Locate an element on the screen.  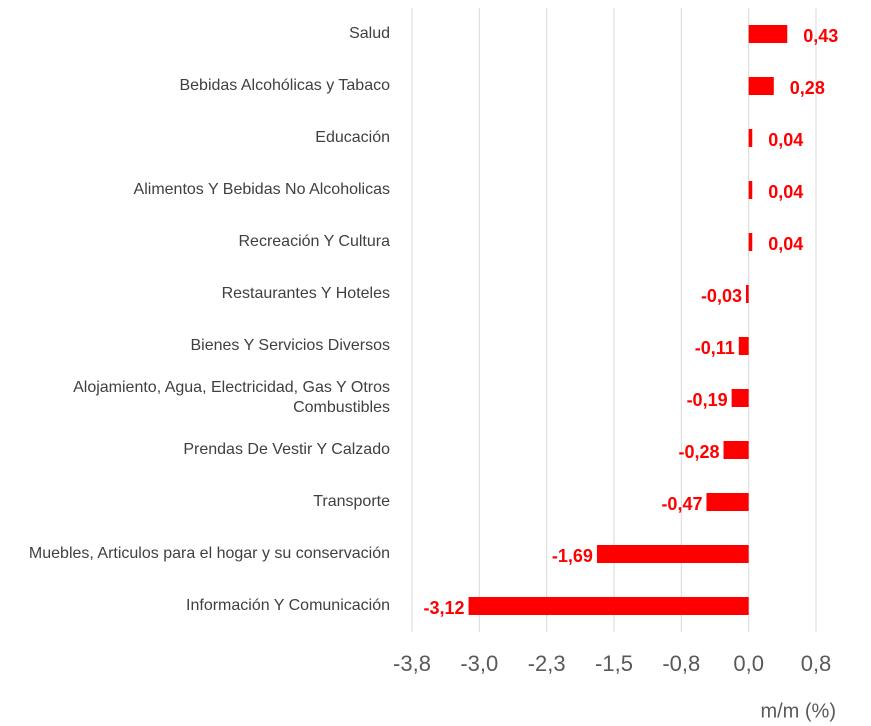
category-label: Salud is located at coordinates (369, 33).